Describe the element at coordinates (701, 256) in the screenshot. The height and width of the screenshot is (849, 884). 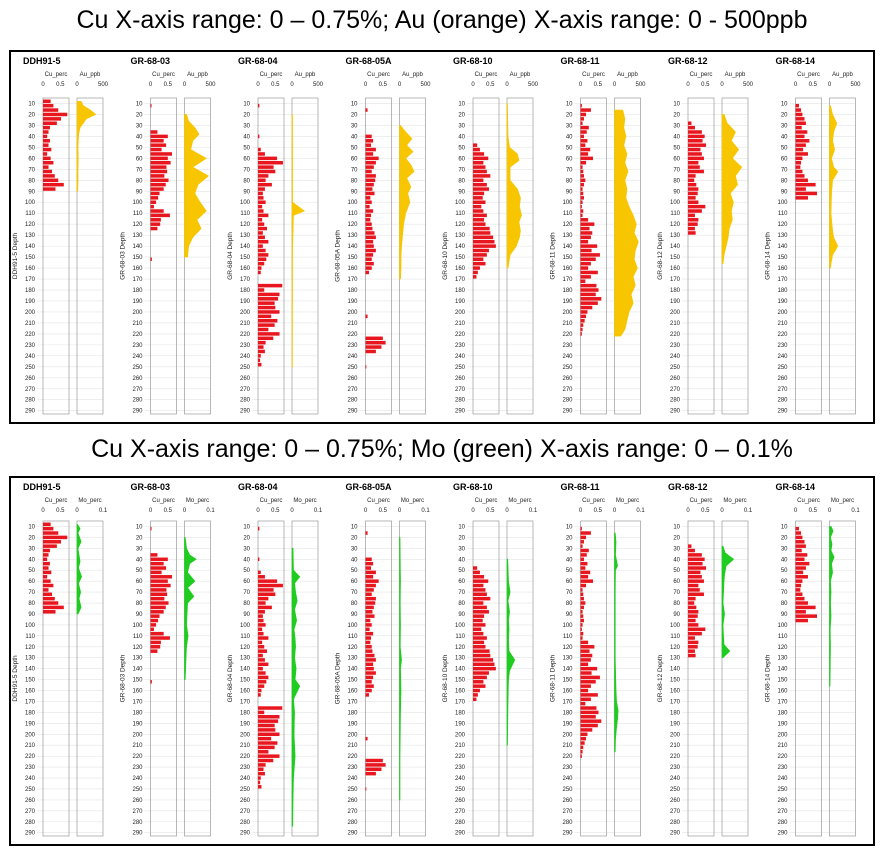
I see `cu-track-frame` at that location.